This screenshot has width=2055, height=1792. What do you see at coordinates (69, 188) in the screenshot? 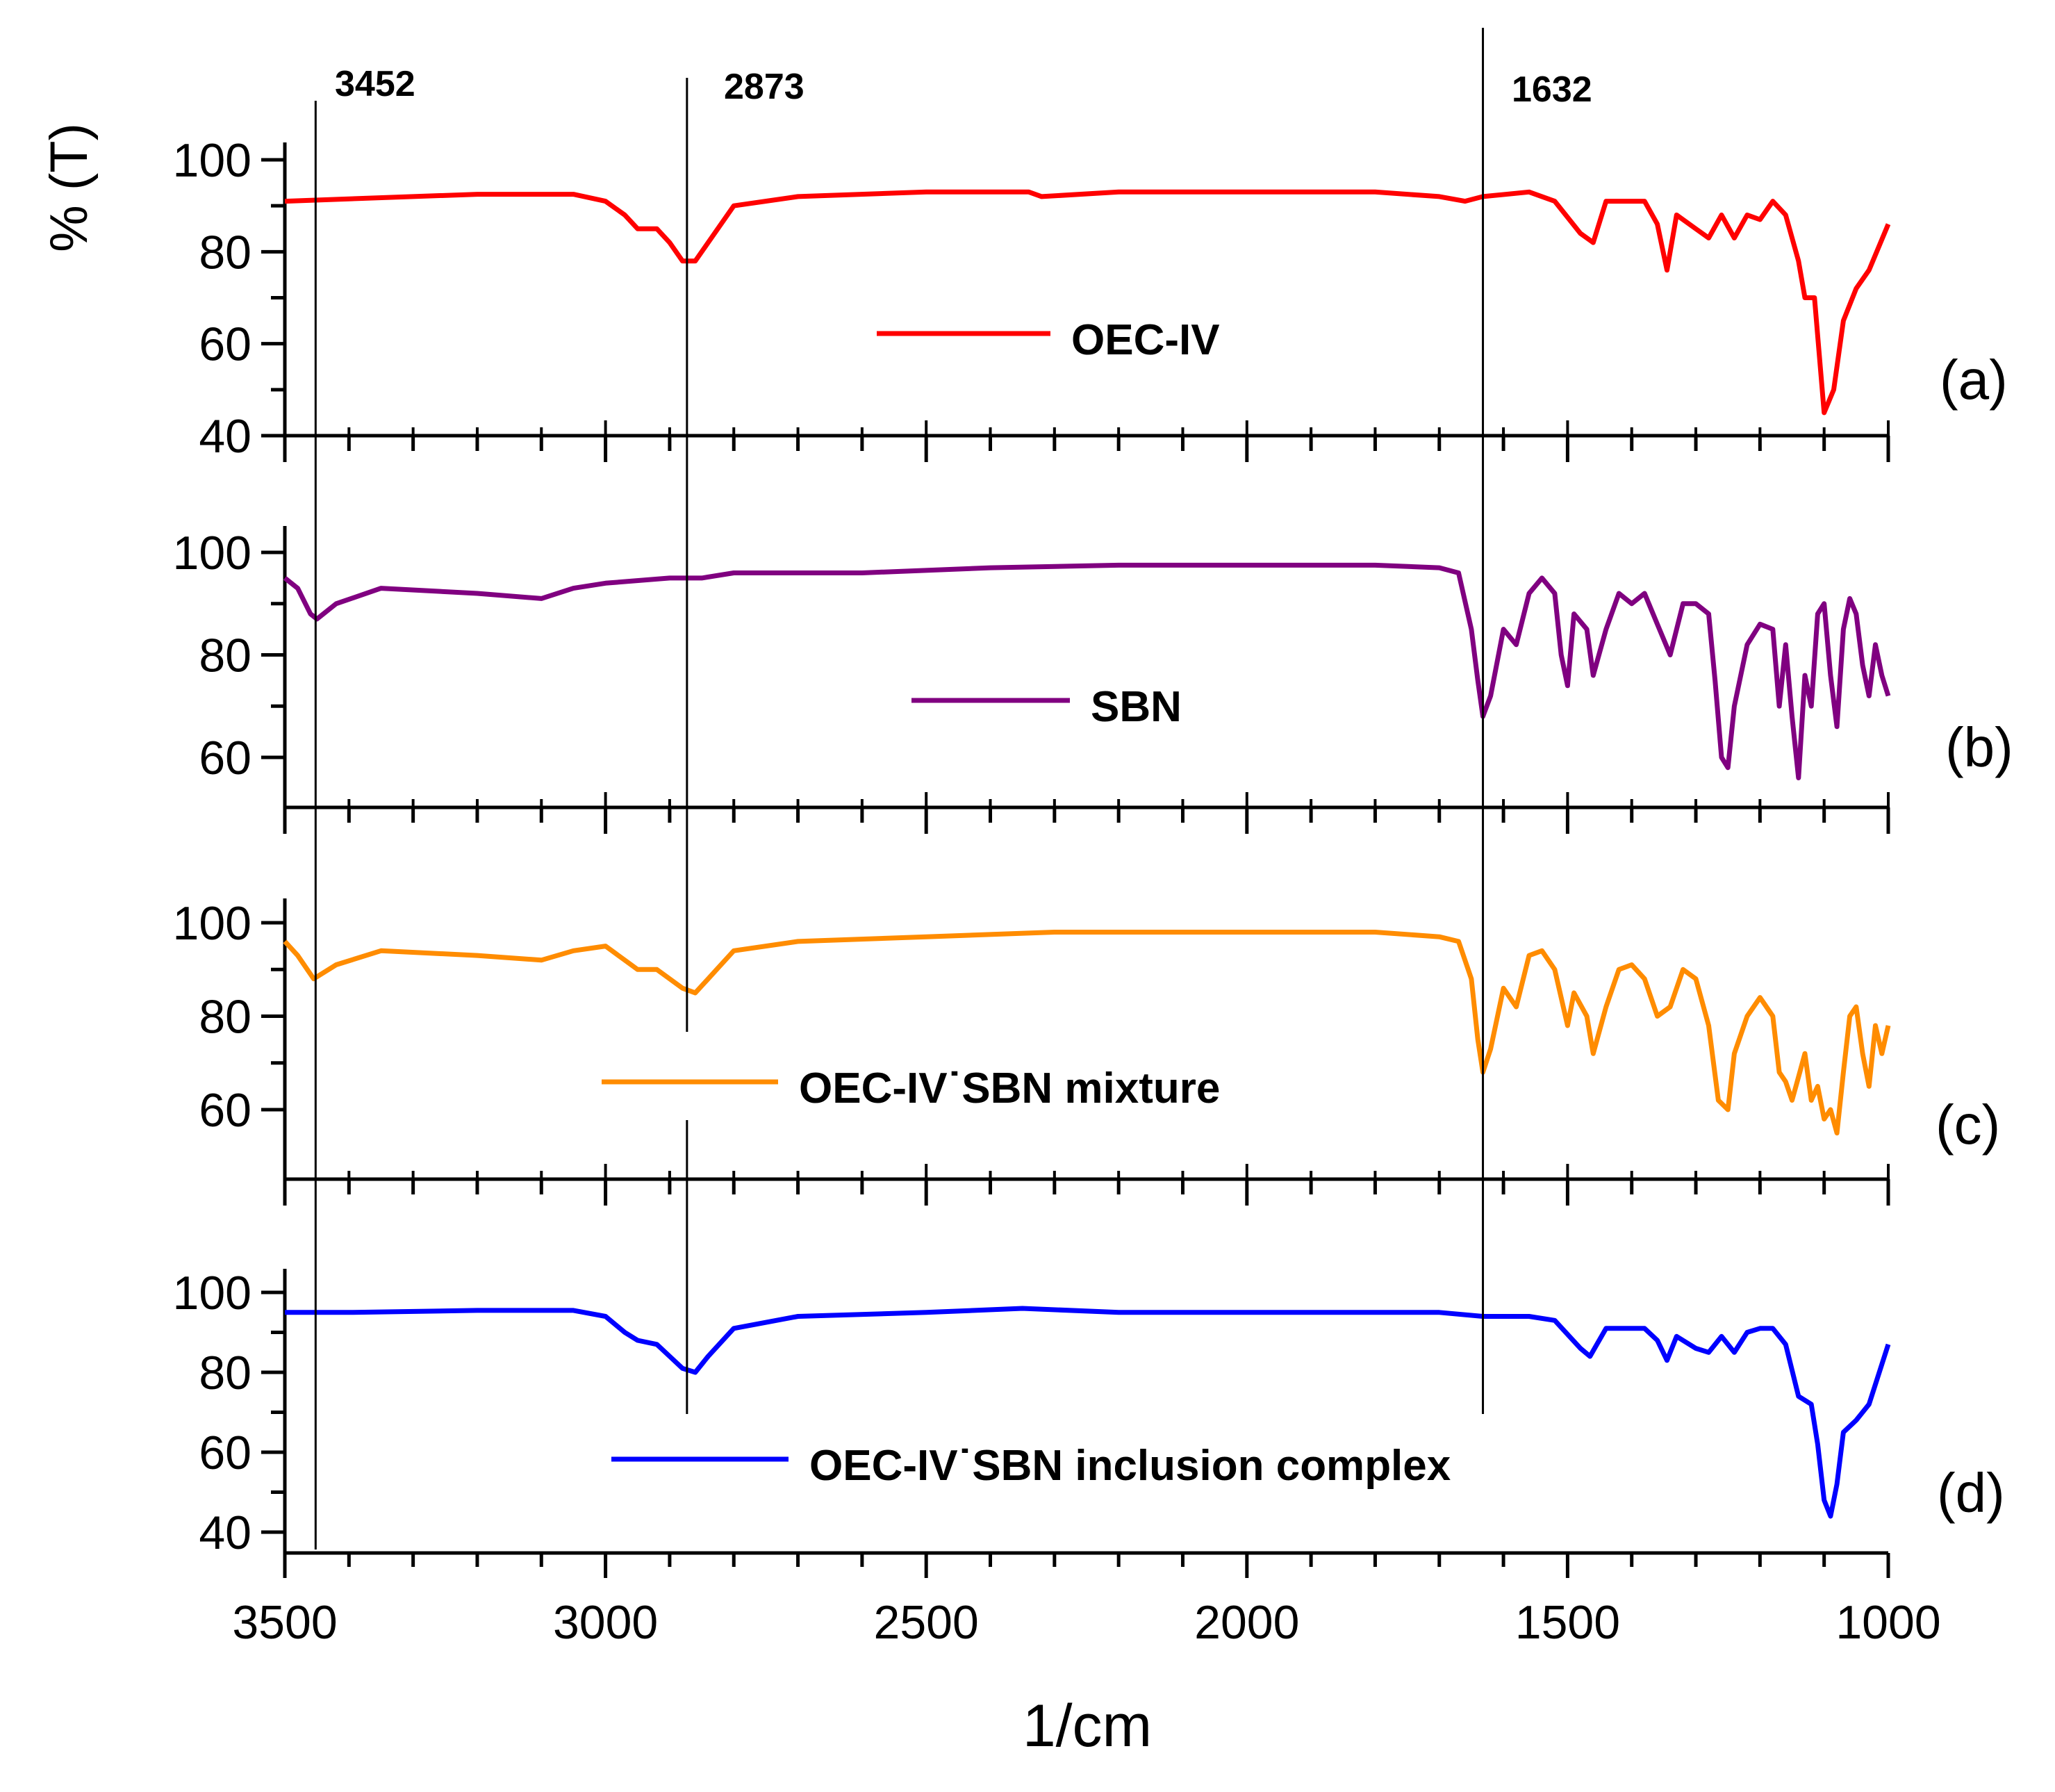
I see `y-axis-title: % (T)` at bounding box center [69, 188].